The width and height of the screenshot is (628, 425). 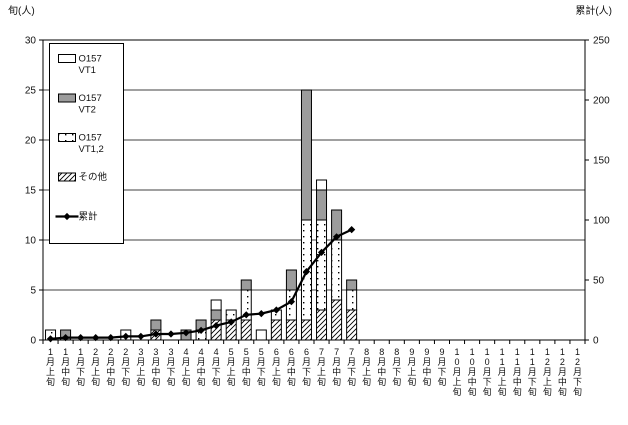 What do you see at coordinates (67, 58) in the screenshot?
I see `legend-swatch-white` at bounding box center [67, 58].